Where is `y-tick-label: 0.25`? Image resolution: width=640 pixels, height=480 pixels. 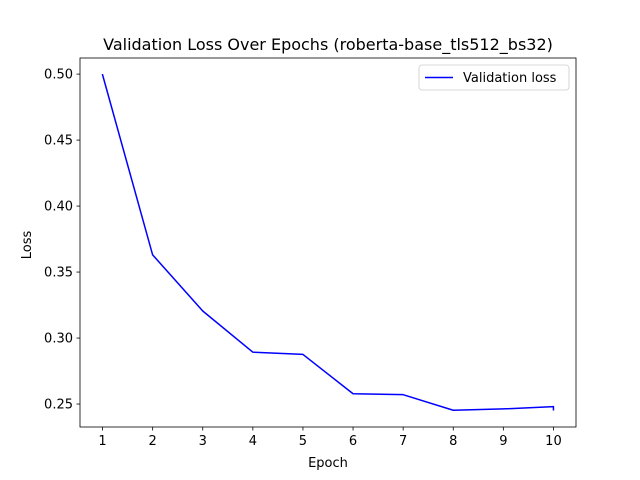 y-tick-label: 0.25 is located at coordinates (58, 405).